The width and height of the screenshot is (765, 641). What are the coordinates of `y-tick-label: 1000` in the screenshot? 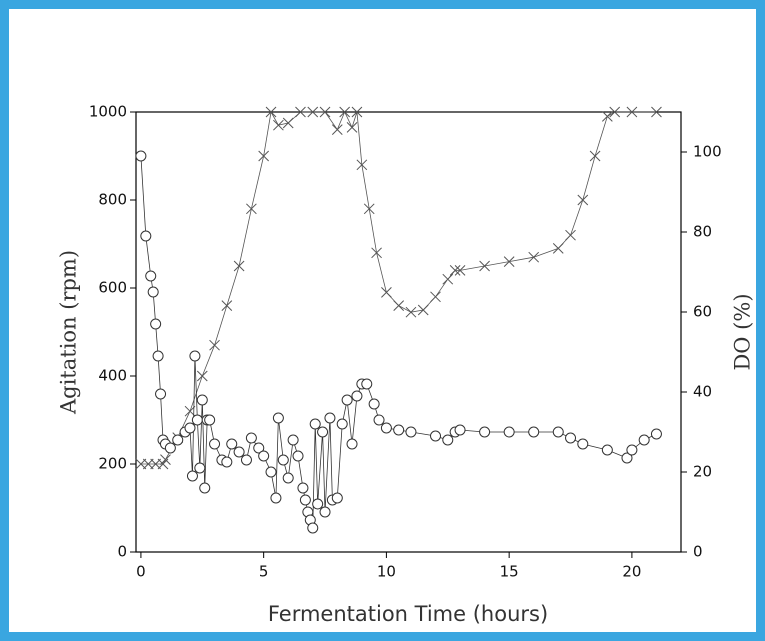 It's located at (108, 112).